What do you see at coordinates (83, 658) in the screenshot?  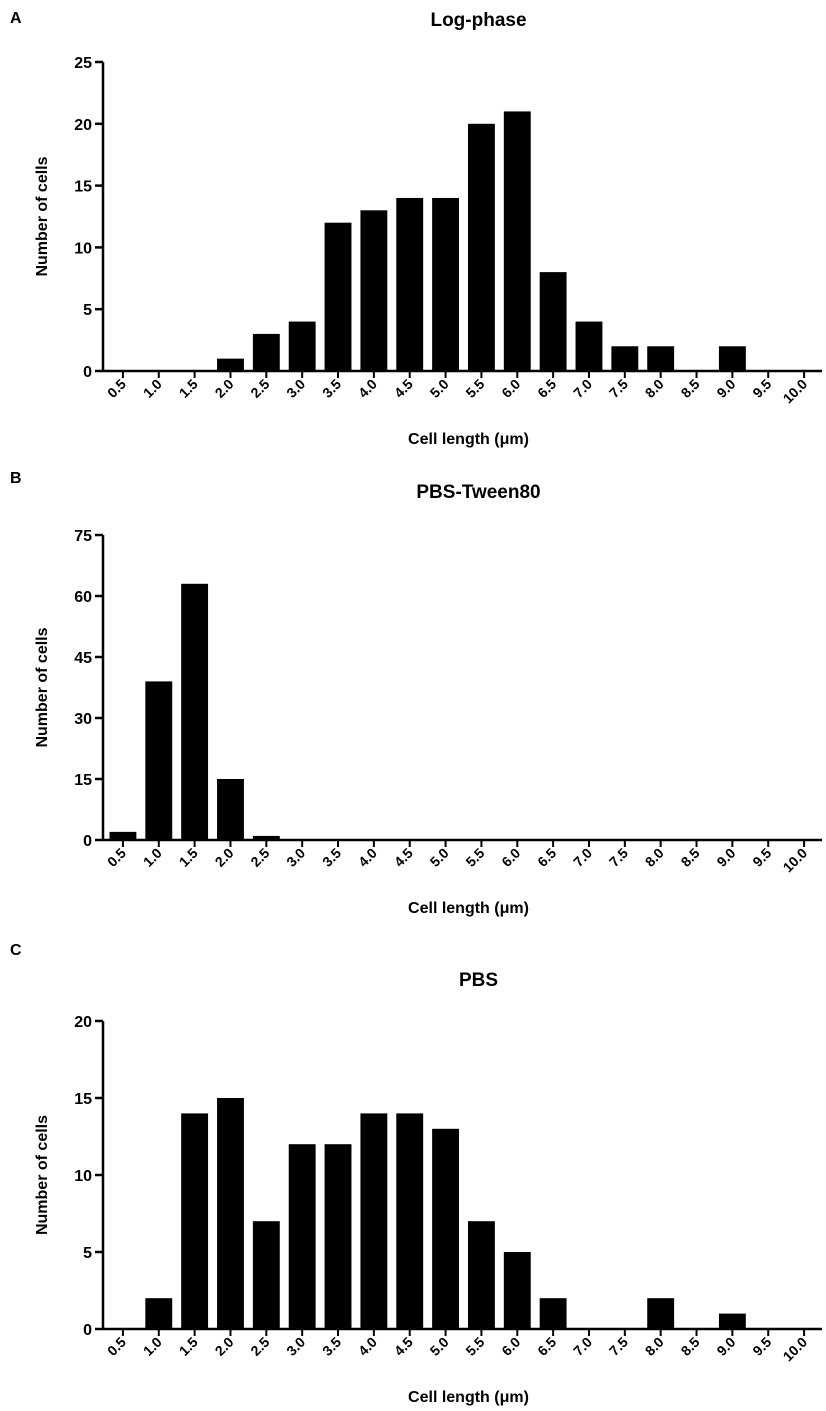 I see `y-tick-label: 45` at bounding box center [83, 658].